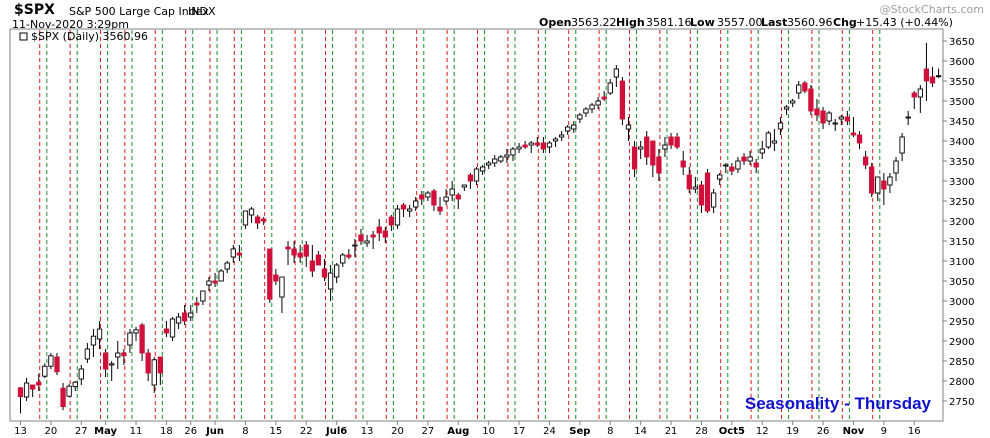  I want to click on x-tick-label: 8, so click(610, 431).